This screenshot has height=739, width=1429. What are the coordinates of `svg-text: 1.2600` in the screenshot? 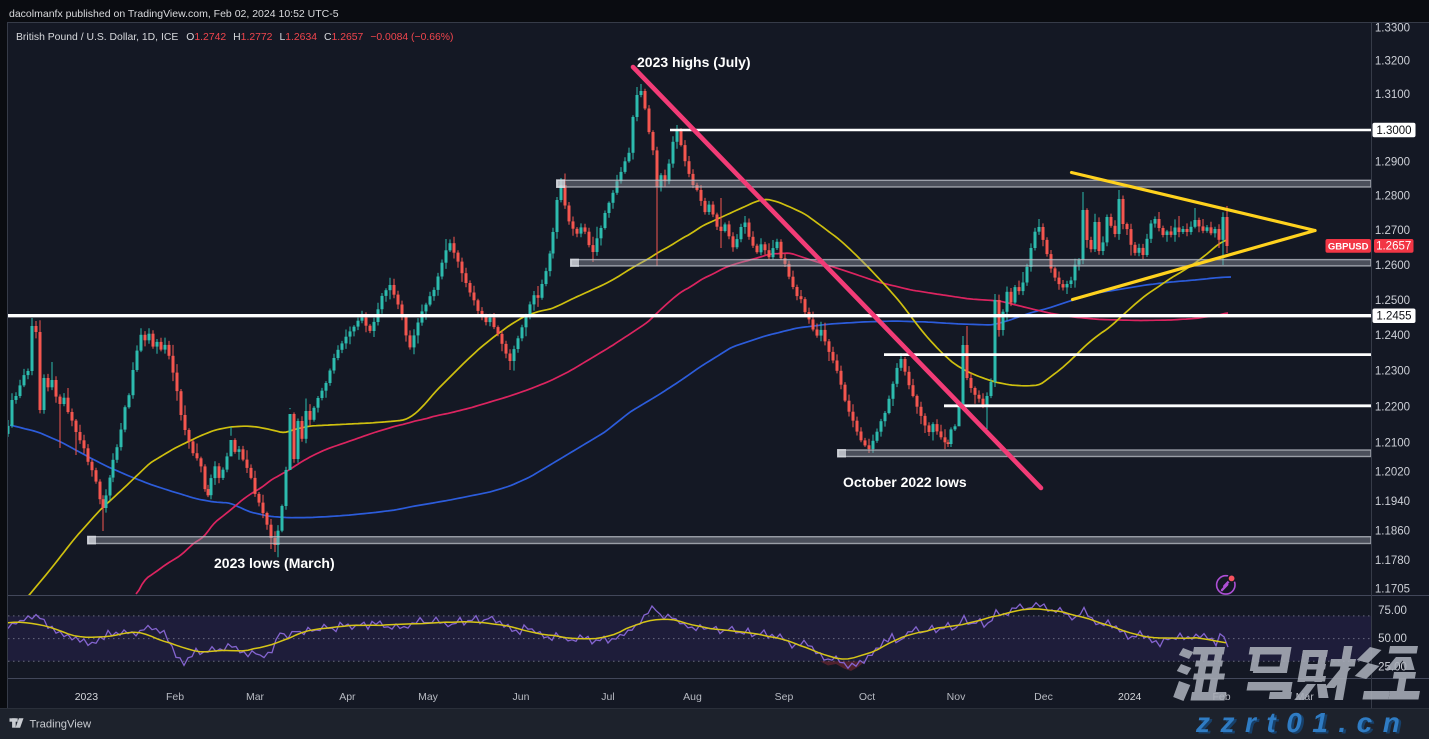 It's located at (1392, 266).